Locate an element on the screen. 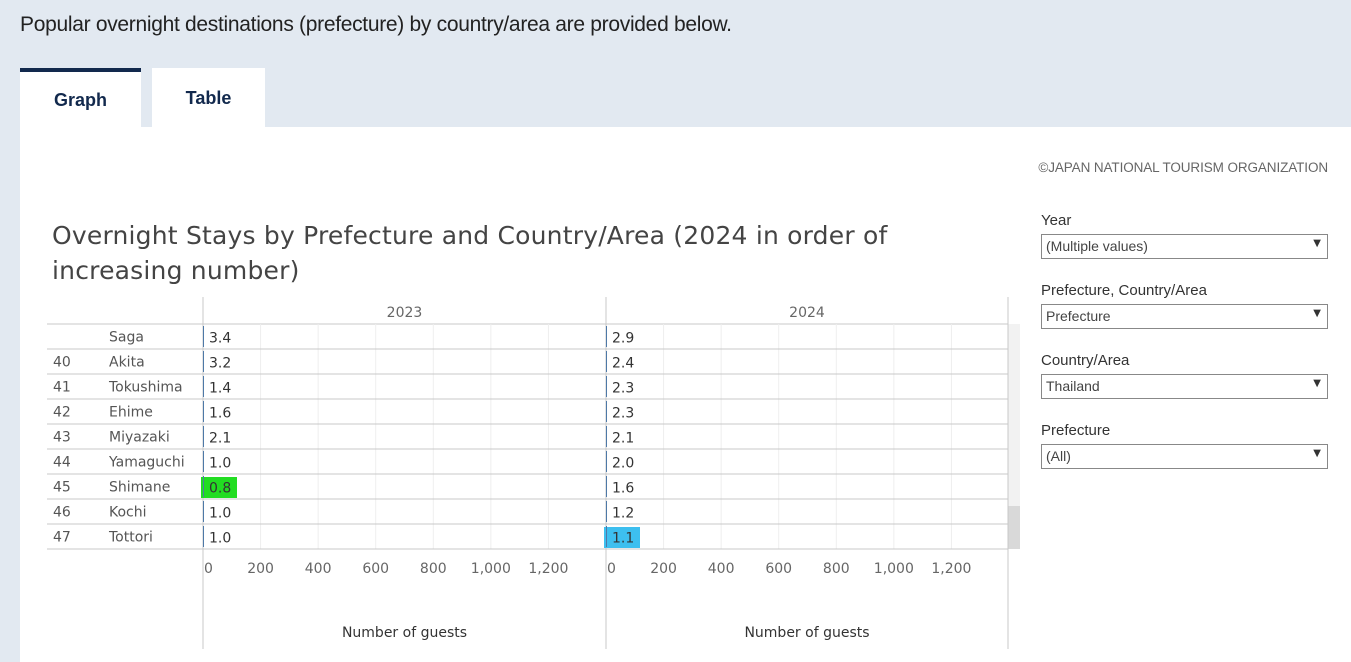  panel-header-year: 2024 is located at coordinates (807, 313).